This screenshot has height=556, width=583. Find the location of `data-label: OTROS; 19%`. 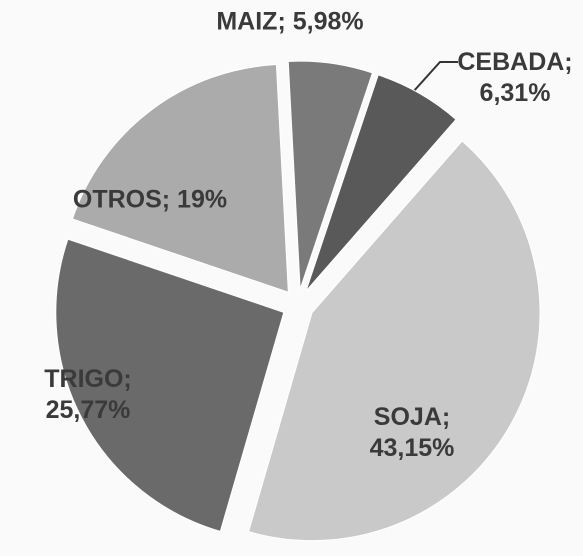

data-label: OTROS; 19% is located at coordinates (150, 199).